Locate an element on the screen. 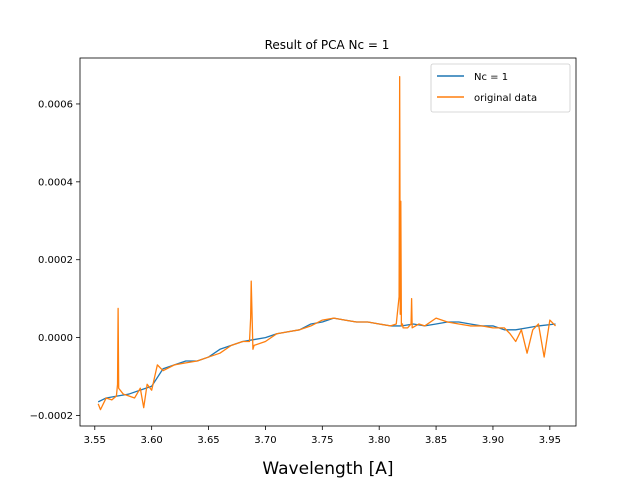 This screenshot has width=640, height=480. x-tick-label: 3.80 is located at coordinates (379, 440).